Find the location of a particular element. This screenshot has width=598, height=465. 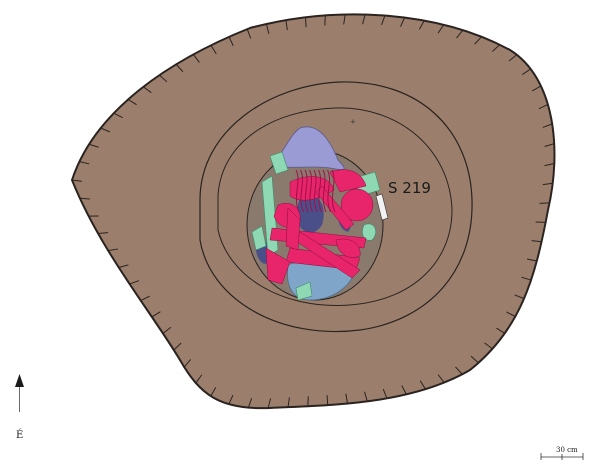

scale-bar-icon is located at coordinates (562, 456).